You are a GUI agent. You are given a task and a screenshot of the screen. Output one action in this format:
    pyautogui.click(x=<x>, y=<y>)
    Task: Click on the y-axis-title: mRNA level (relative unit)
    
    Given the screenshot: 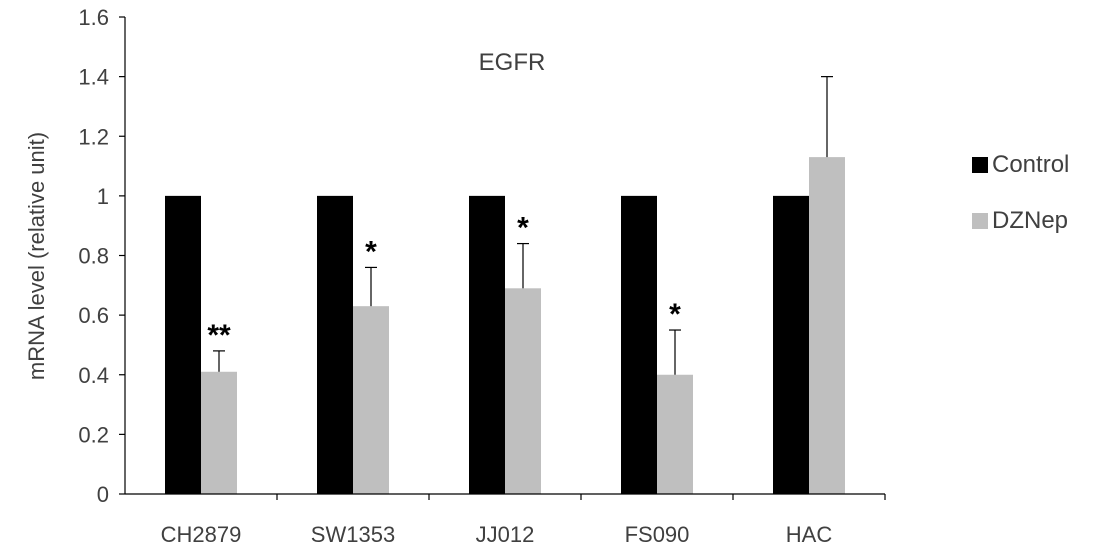 What is the action you would take?
    pyautogui.click(x=36, y=256)
    